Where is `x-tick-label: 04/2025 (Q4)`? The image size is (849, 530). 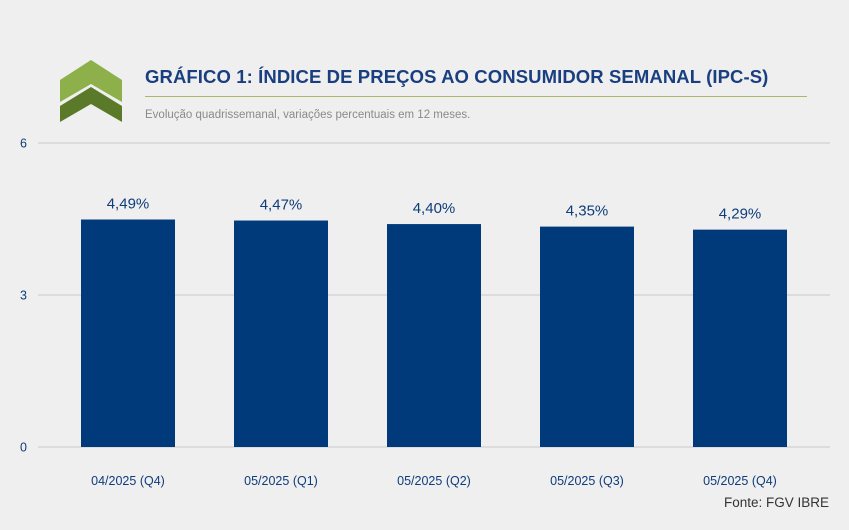
x-tick-label: 04/2025 (Q4) is located at coordinates (128, 481).